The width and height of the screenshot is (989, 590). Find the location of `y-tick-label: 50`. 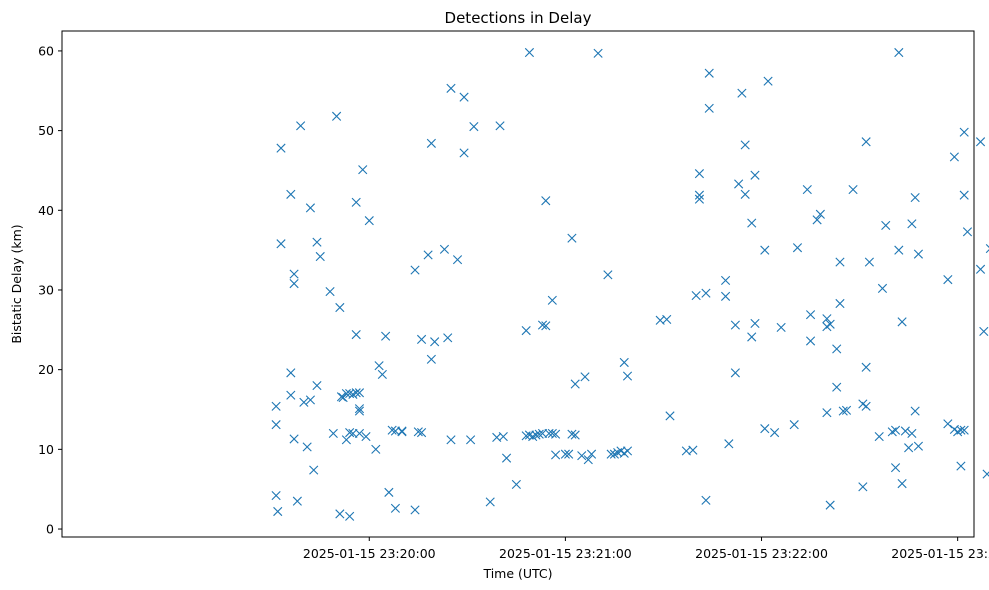

y-tick-label: 50 is located at coordinates (46, 130).